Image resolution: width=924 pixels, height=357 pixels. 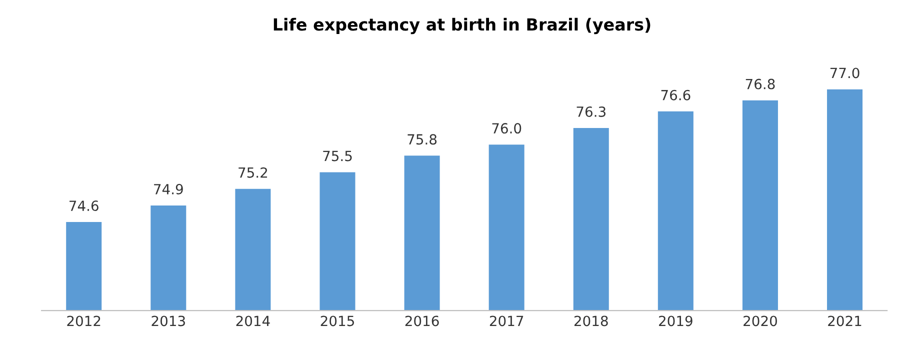 I want to click on chart-title: Life expectancy at birth in Brazil (years), so click(x=462, y=26).